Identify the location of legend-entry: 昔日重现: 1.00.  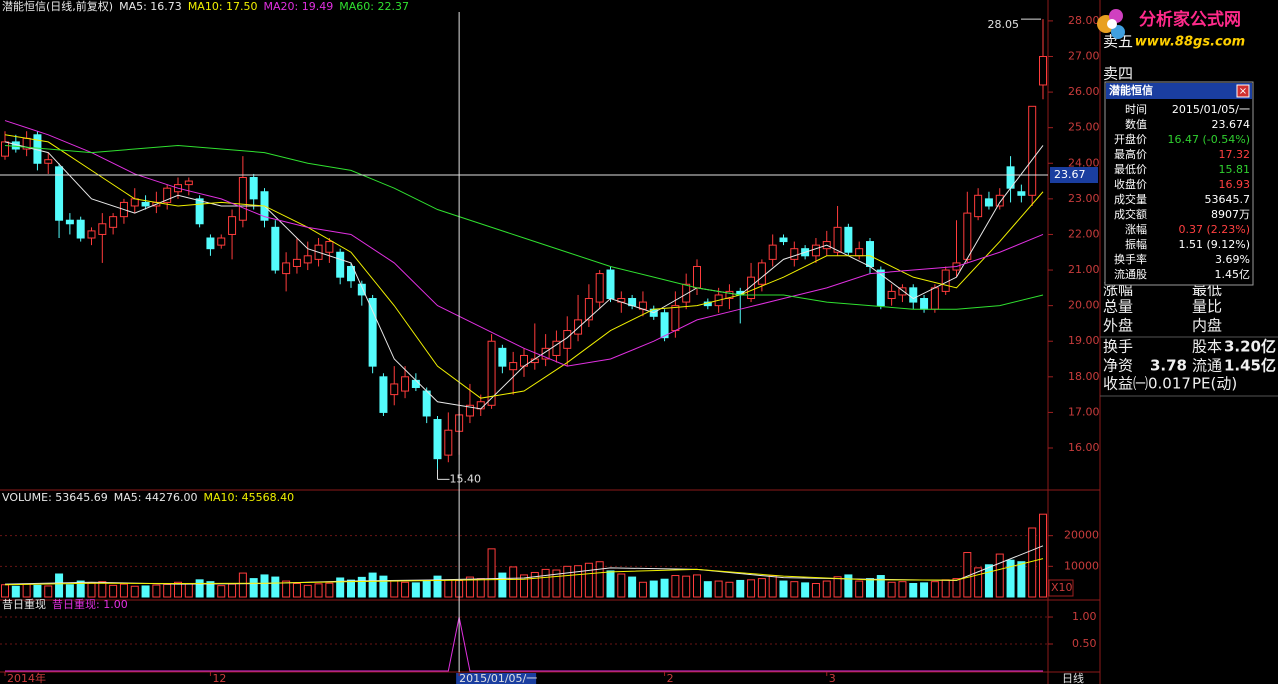
(90, 604).